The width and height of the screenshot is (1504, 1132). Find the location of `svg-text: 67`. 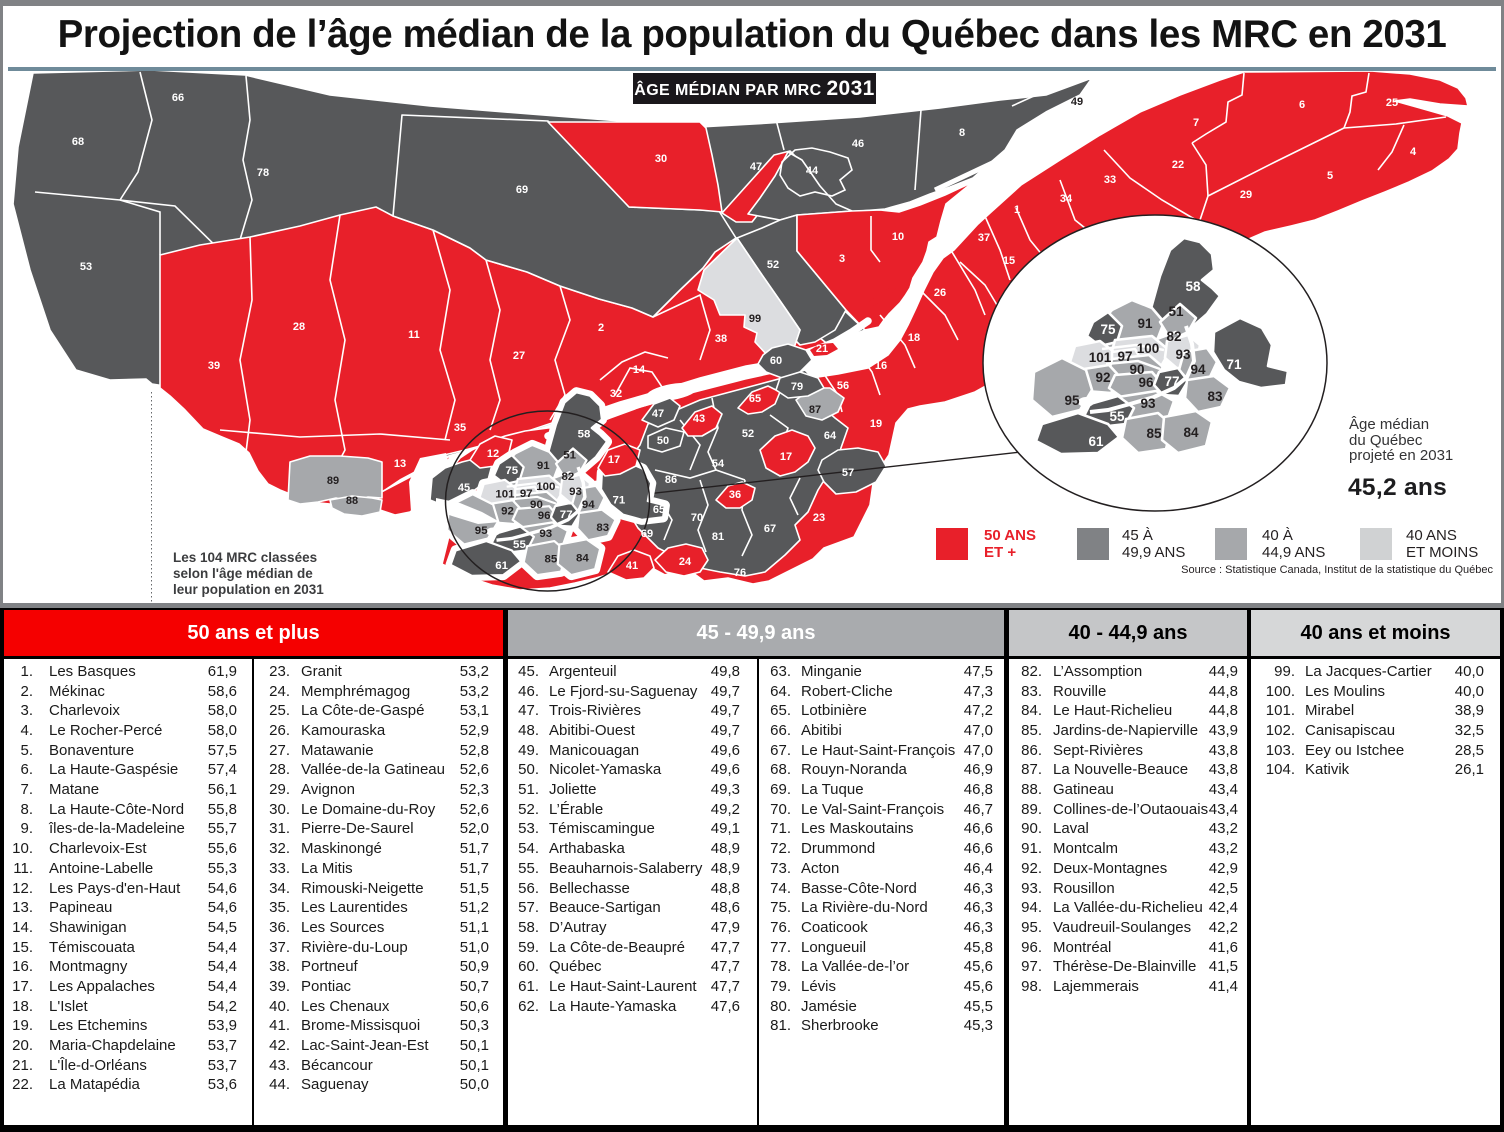

svg-text: 67 is located at coordinates (770, 529).